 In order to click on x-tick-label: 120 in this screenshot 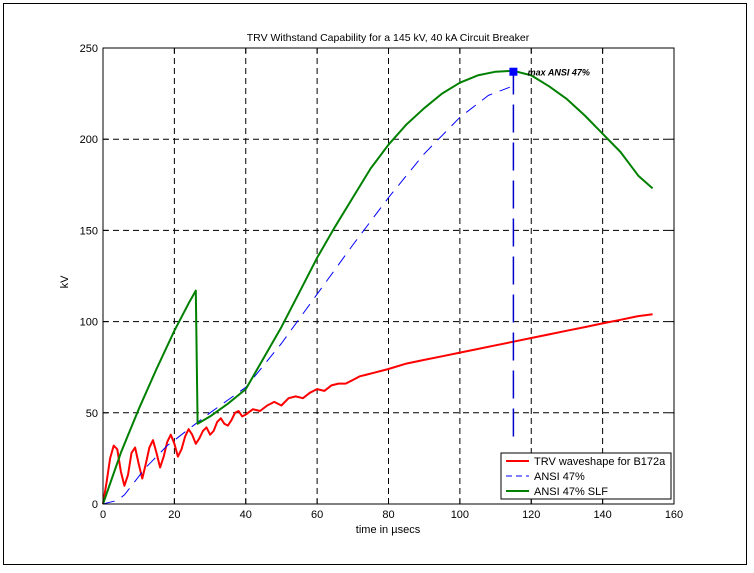, I will do `click(531, 515)`.